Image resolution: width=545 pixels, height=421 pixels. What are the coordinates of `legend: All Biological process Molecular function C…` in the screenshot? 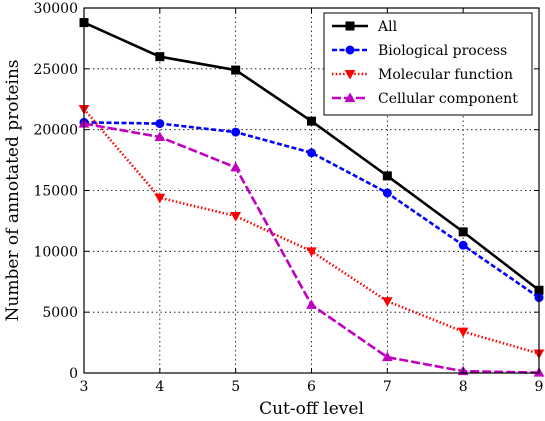 It's located at (428, 64).